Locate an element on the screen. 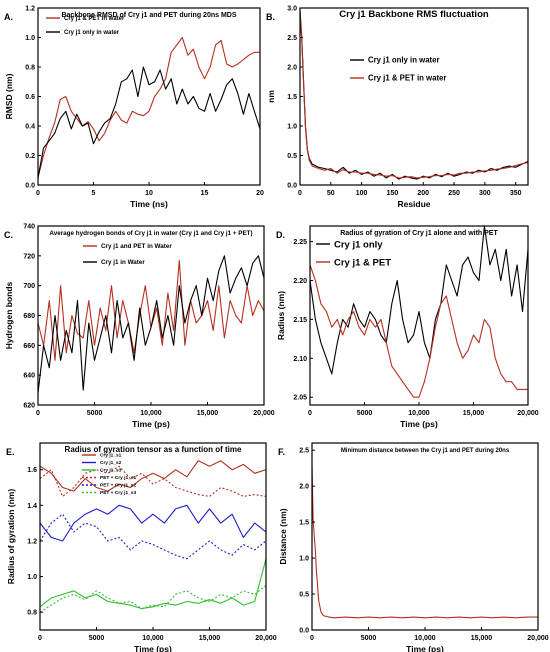 Image resolution: width=550 pixels, height=652 pixels. panel-letter: E. is located at coordinates (10, 452).